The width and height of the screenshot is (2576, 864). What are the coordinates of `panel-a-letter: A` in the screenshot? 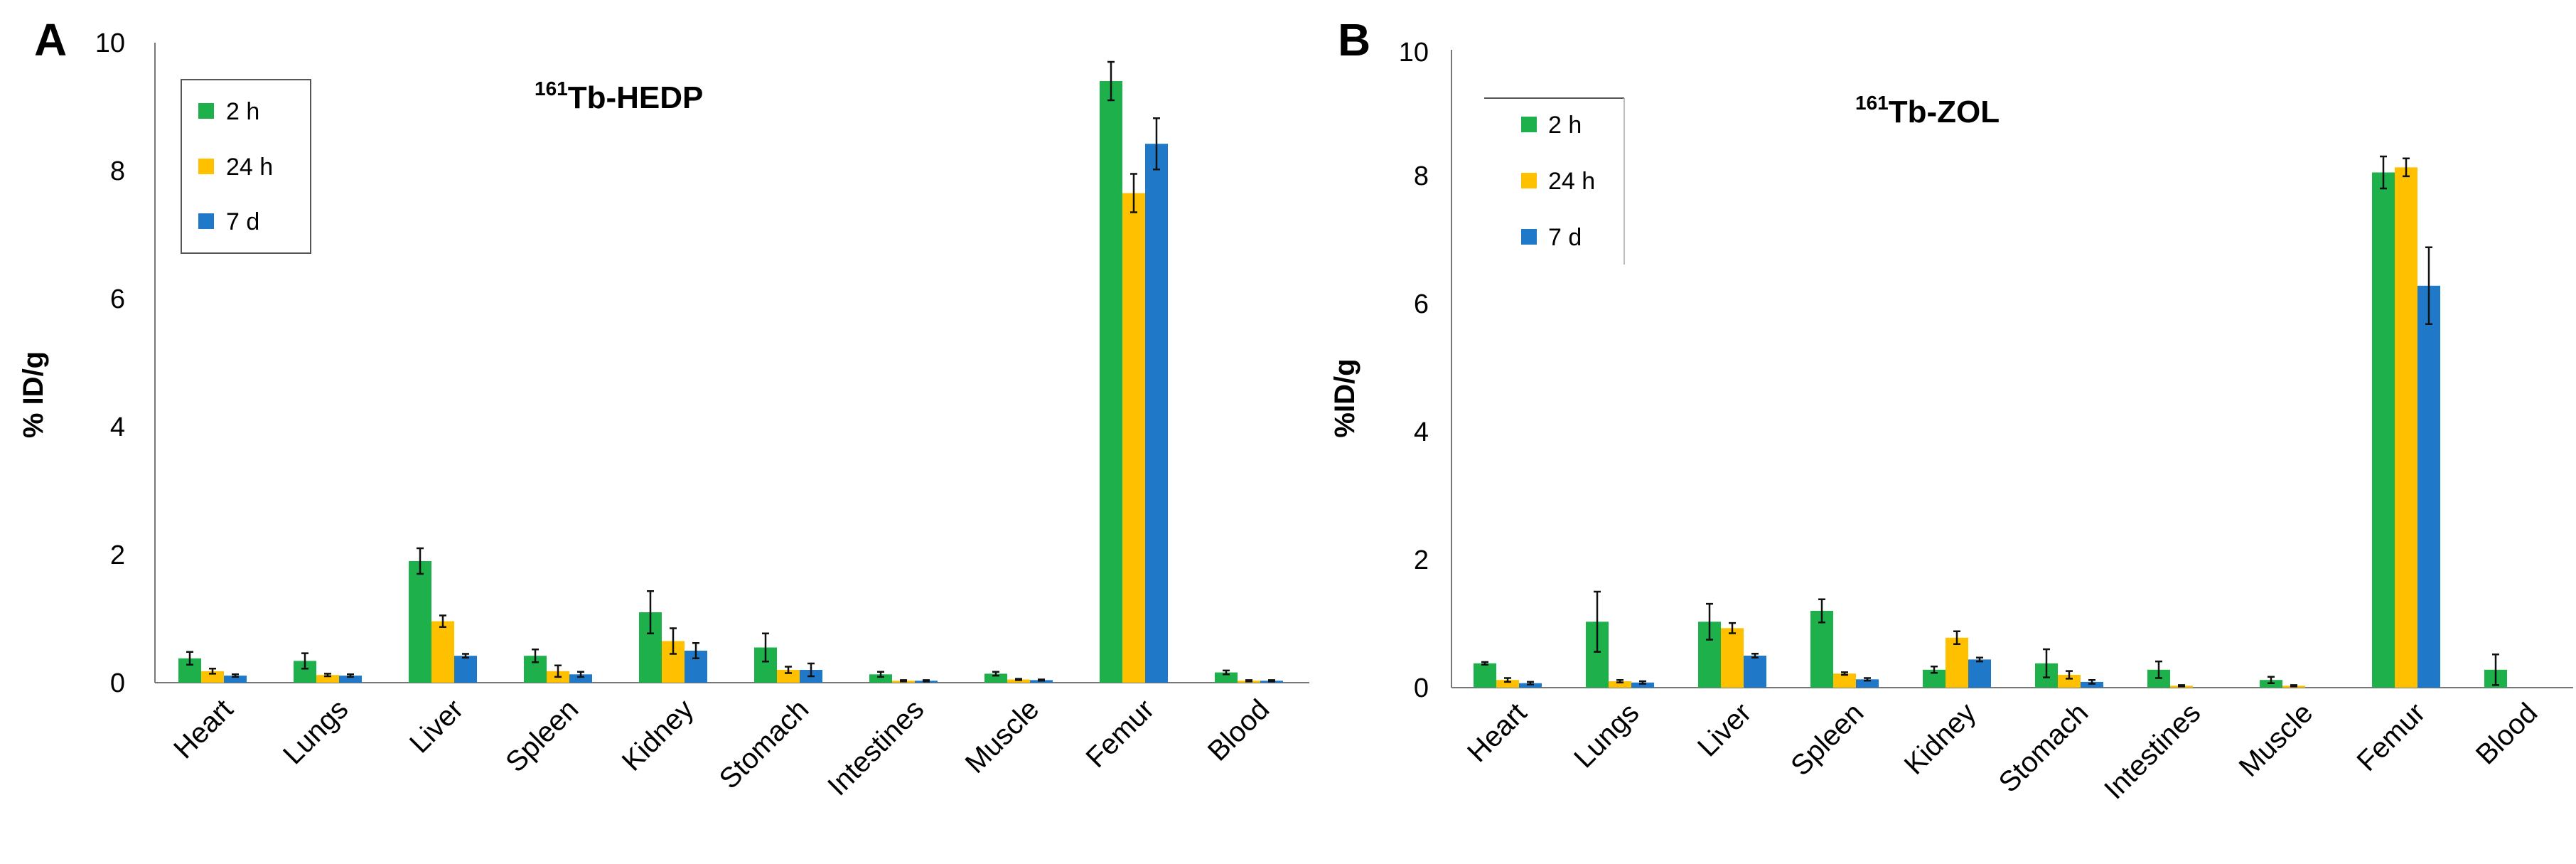 It's located at (50, 39).